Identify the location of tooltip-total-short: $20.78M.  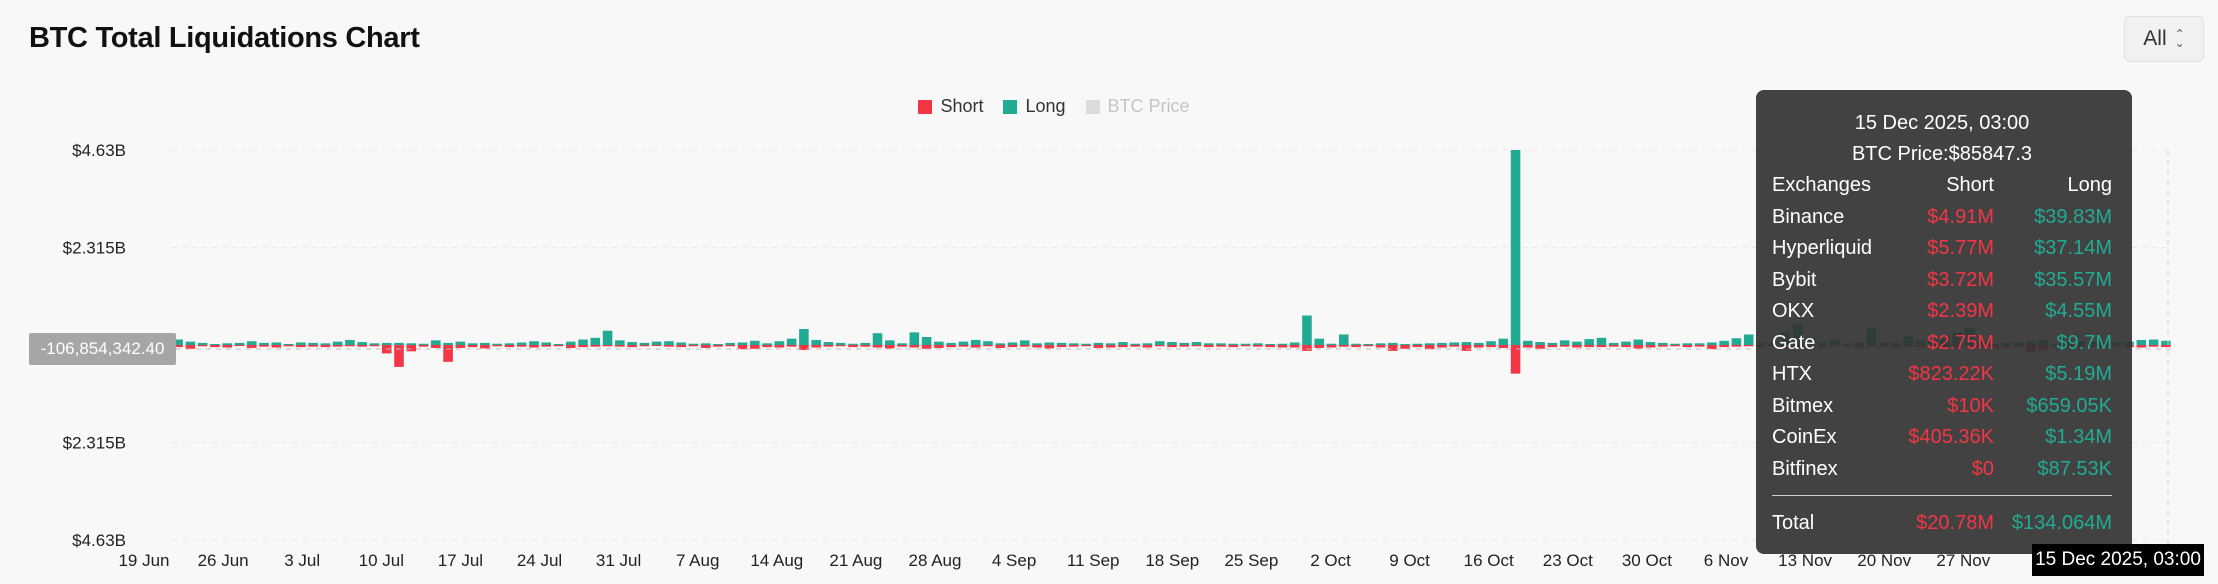
(1955, 523).